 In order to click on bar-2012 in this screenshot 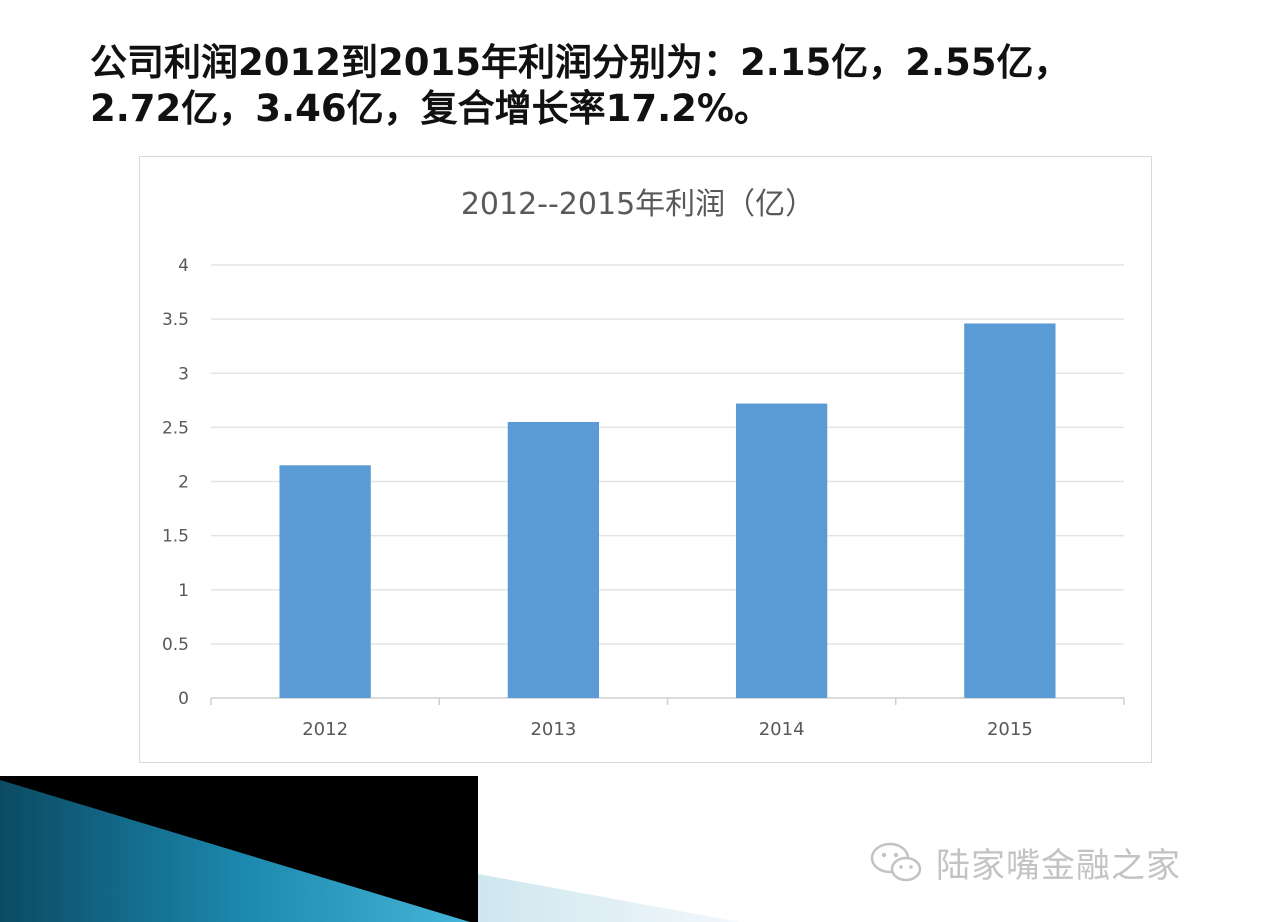, I will do `click(325, 581)`.